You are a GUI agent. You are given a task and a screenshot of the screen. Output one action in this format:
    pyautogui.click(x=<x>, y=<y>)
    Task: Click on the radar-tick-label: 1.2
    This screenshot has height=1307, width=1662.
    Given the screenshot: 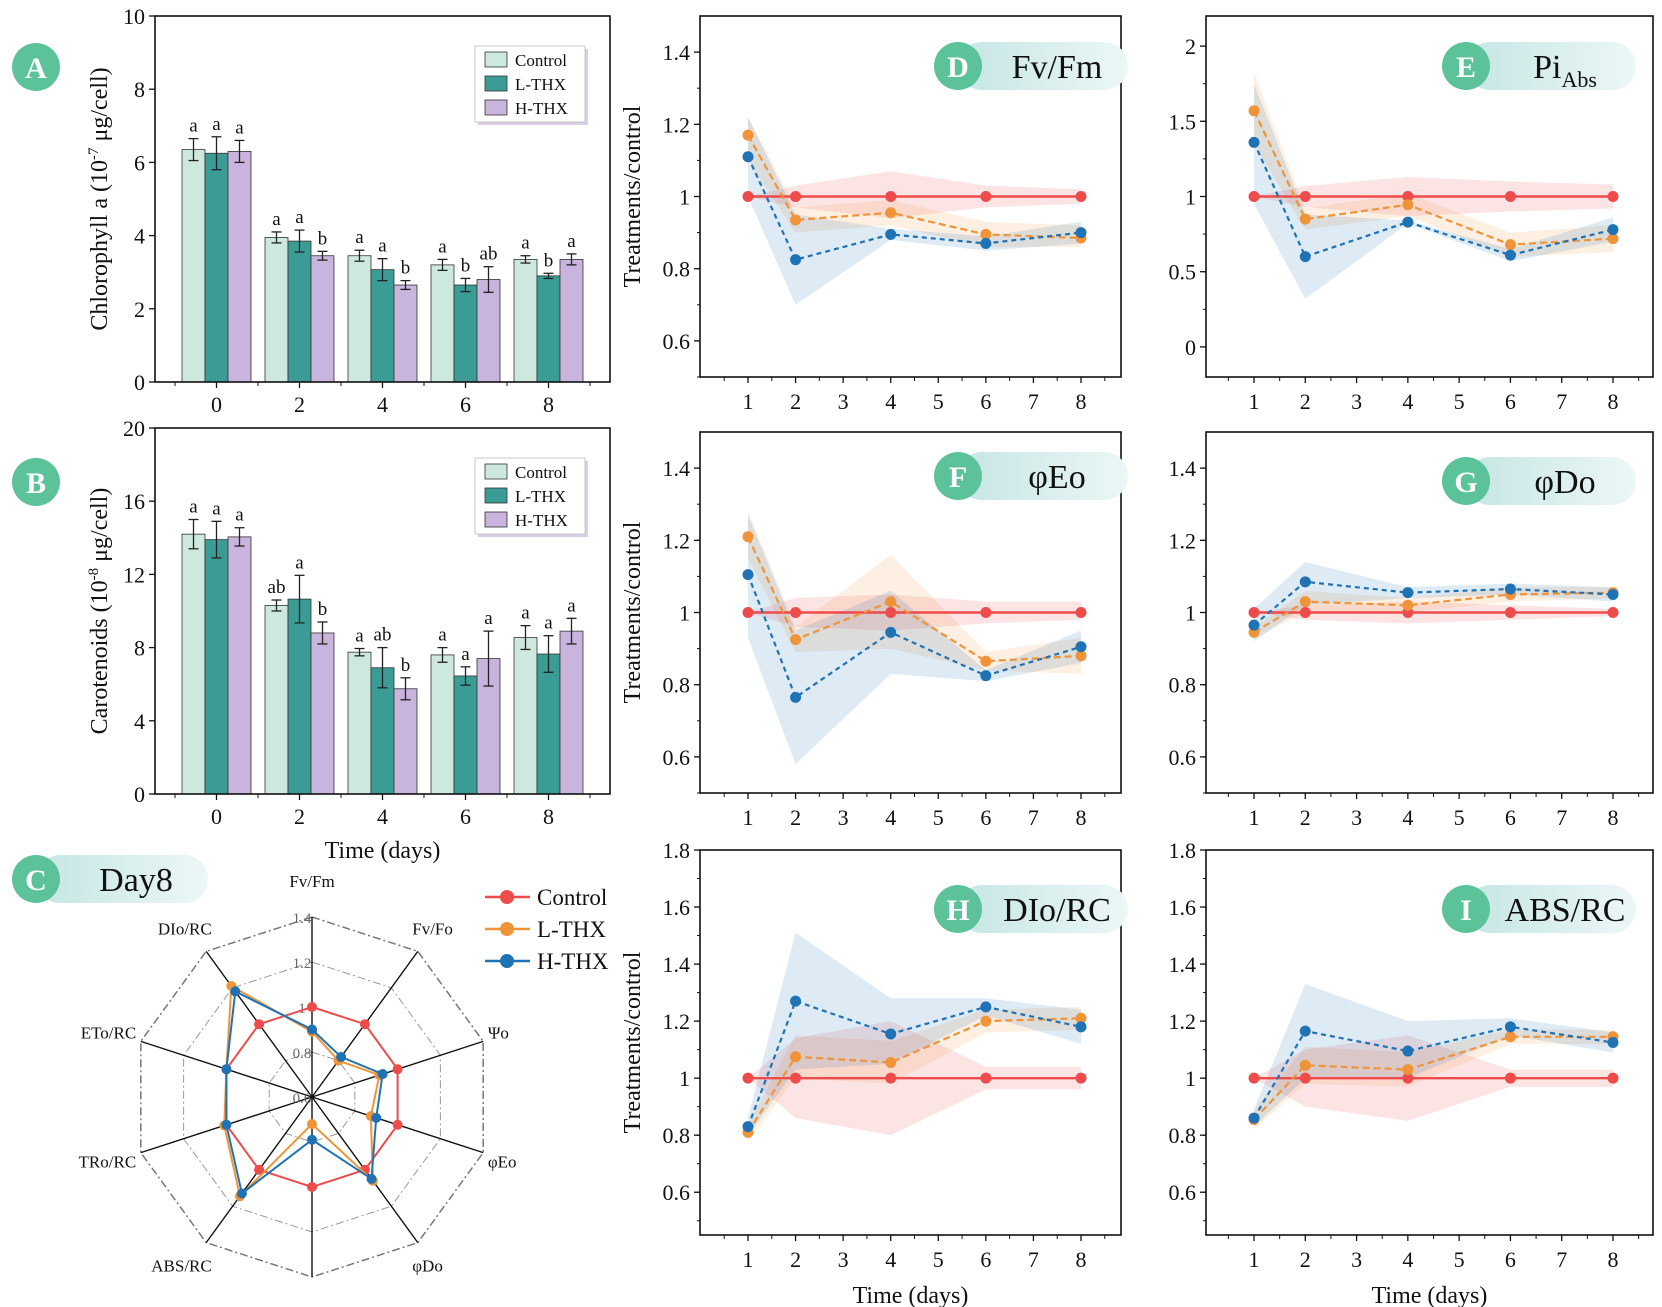 What is the action you would take?
    pyautogui.click(x=302, y=964)
    